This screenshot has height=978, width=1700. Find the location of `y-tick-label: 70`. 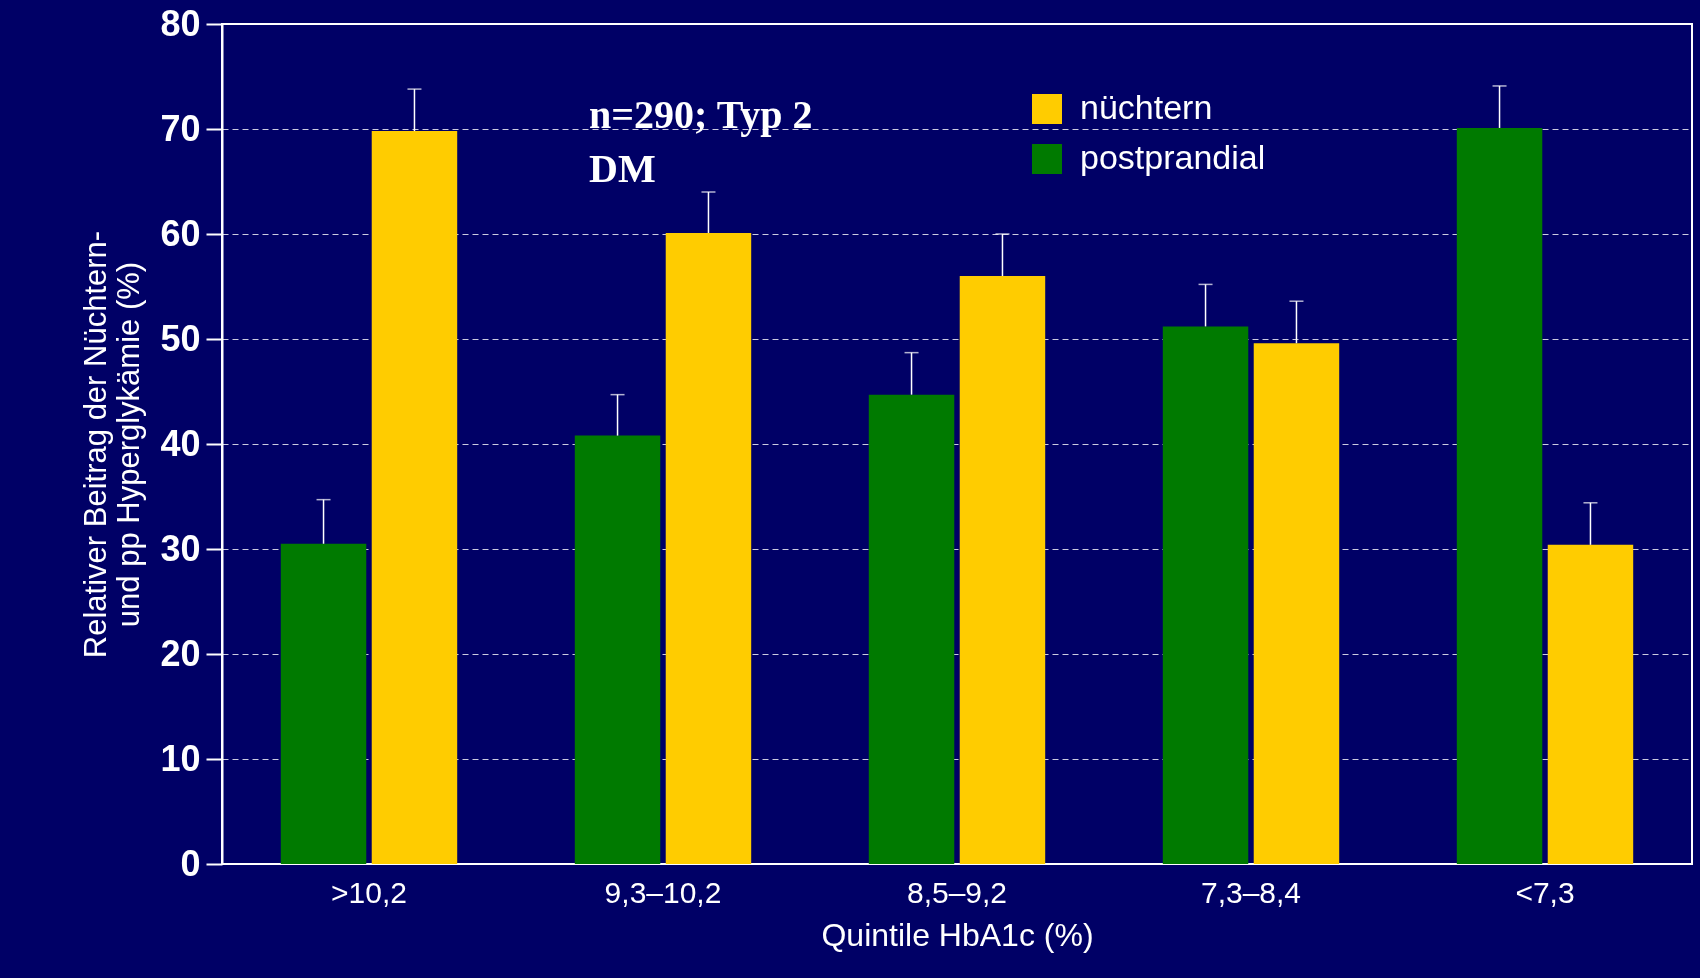

y-tick-label: 70 is located at coordinates (180, 128).